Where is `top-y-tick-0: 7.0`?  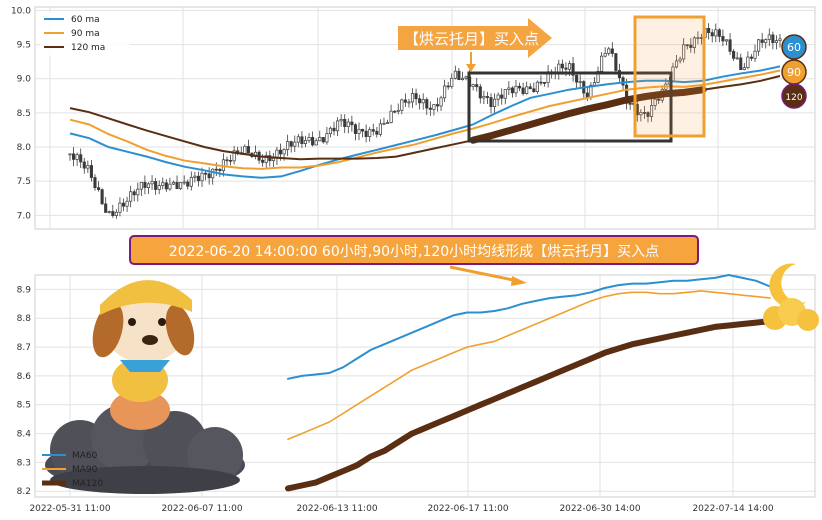
top-y-tick-0: 7.0 is located at coordinates (24, 216).